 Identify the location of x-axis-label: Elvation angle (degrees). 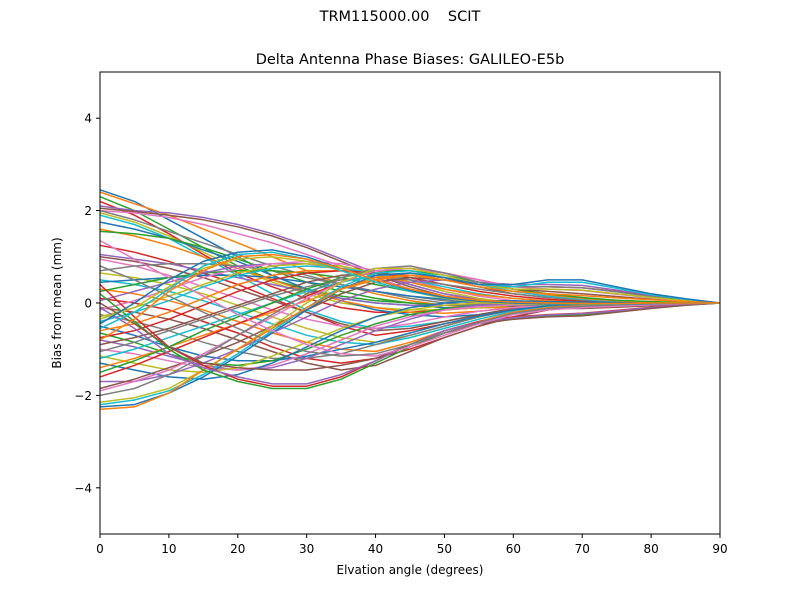
(410, 570).